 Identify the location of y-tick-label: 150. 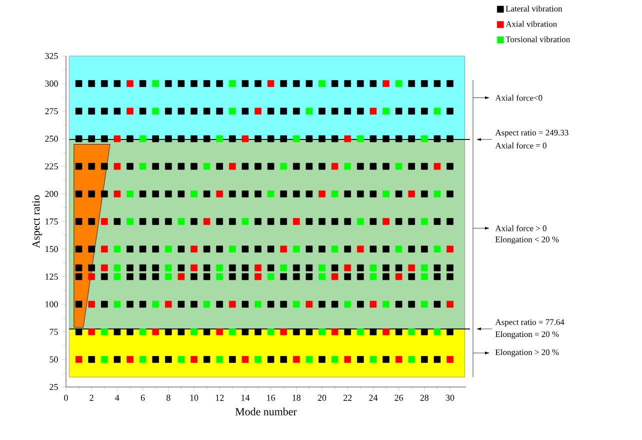
(52, 249).